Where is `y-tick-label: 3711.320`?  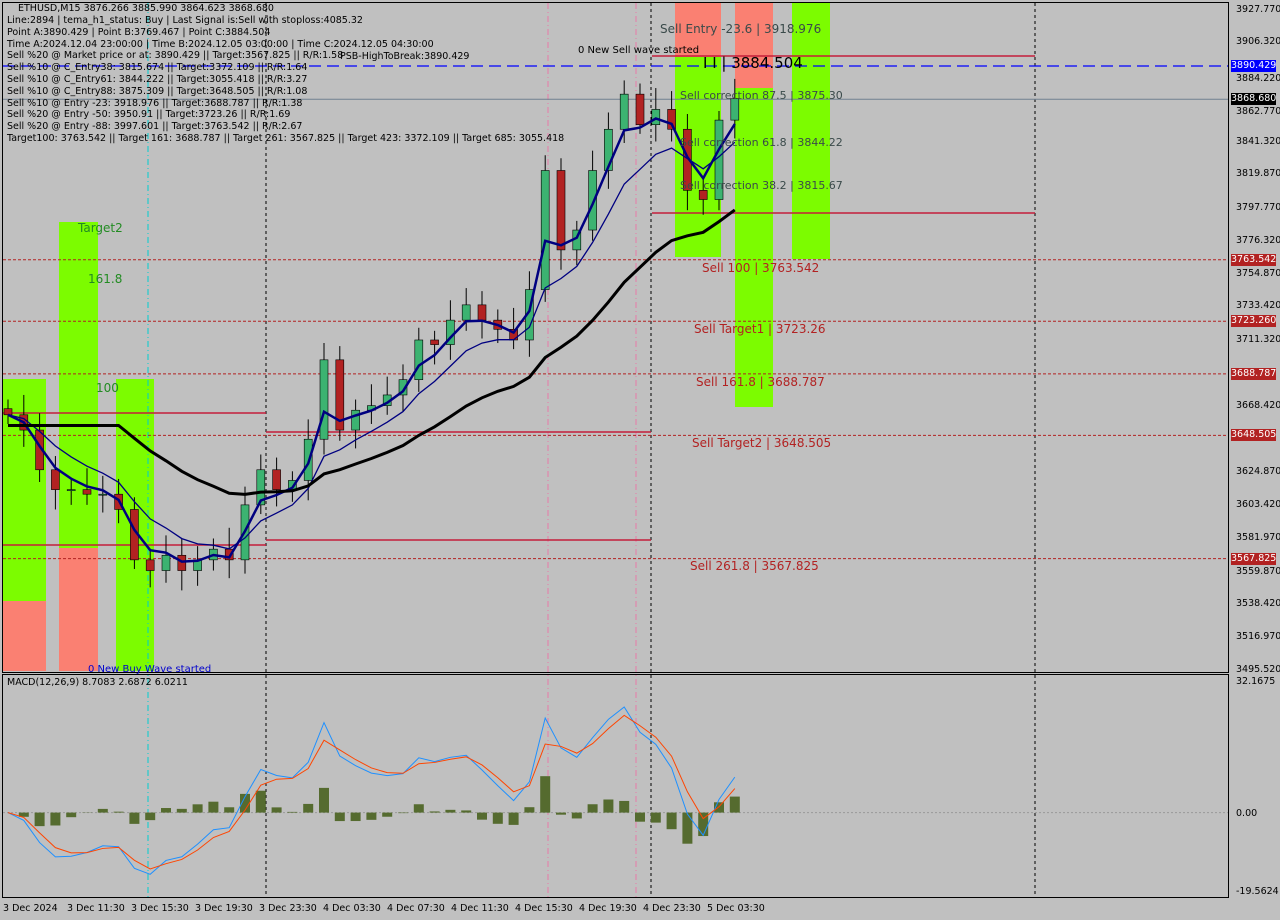
y-tick-label: 3711.320 is located at coordinates (1258, 339).